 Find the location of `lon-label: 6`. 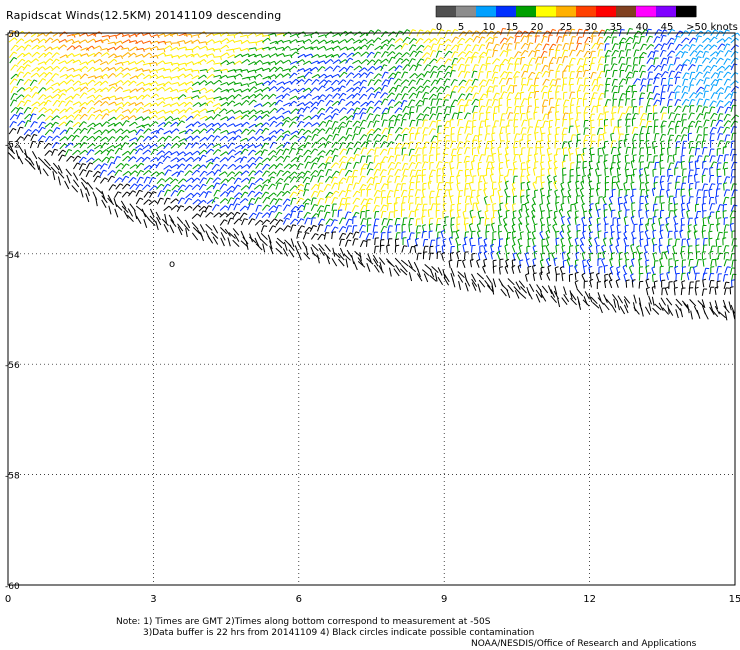

lon-label: 6 is located at coordinates (299, 599).